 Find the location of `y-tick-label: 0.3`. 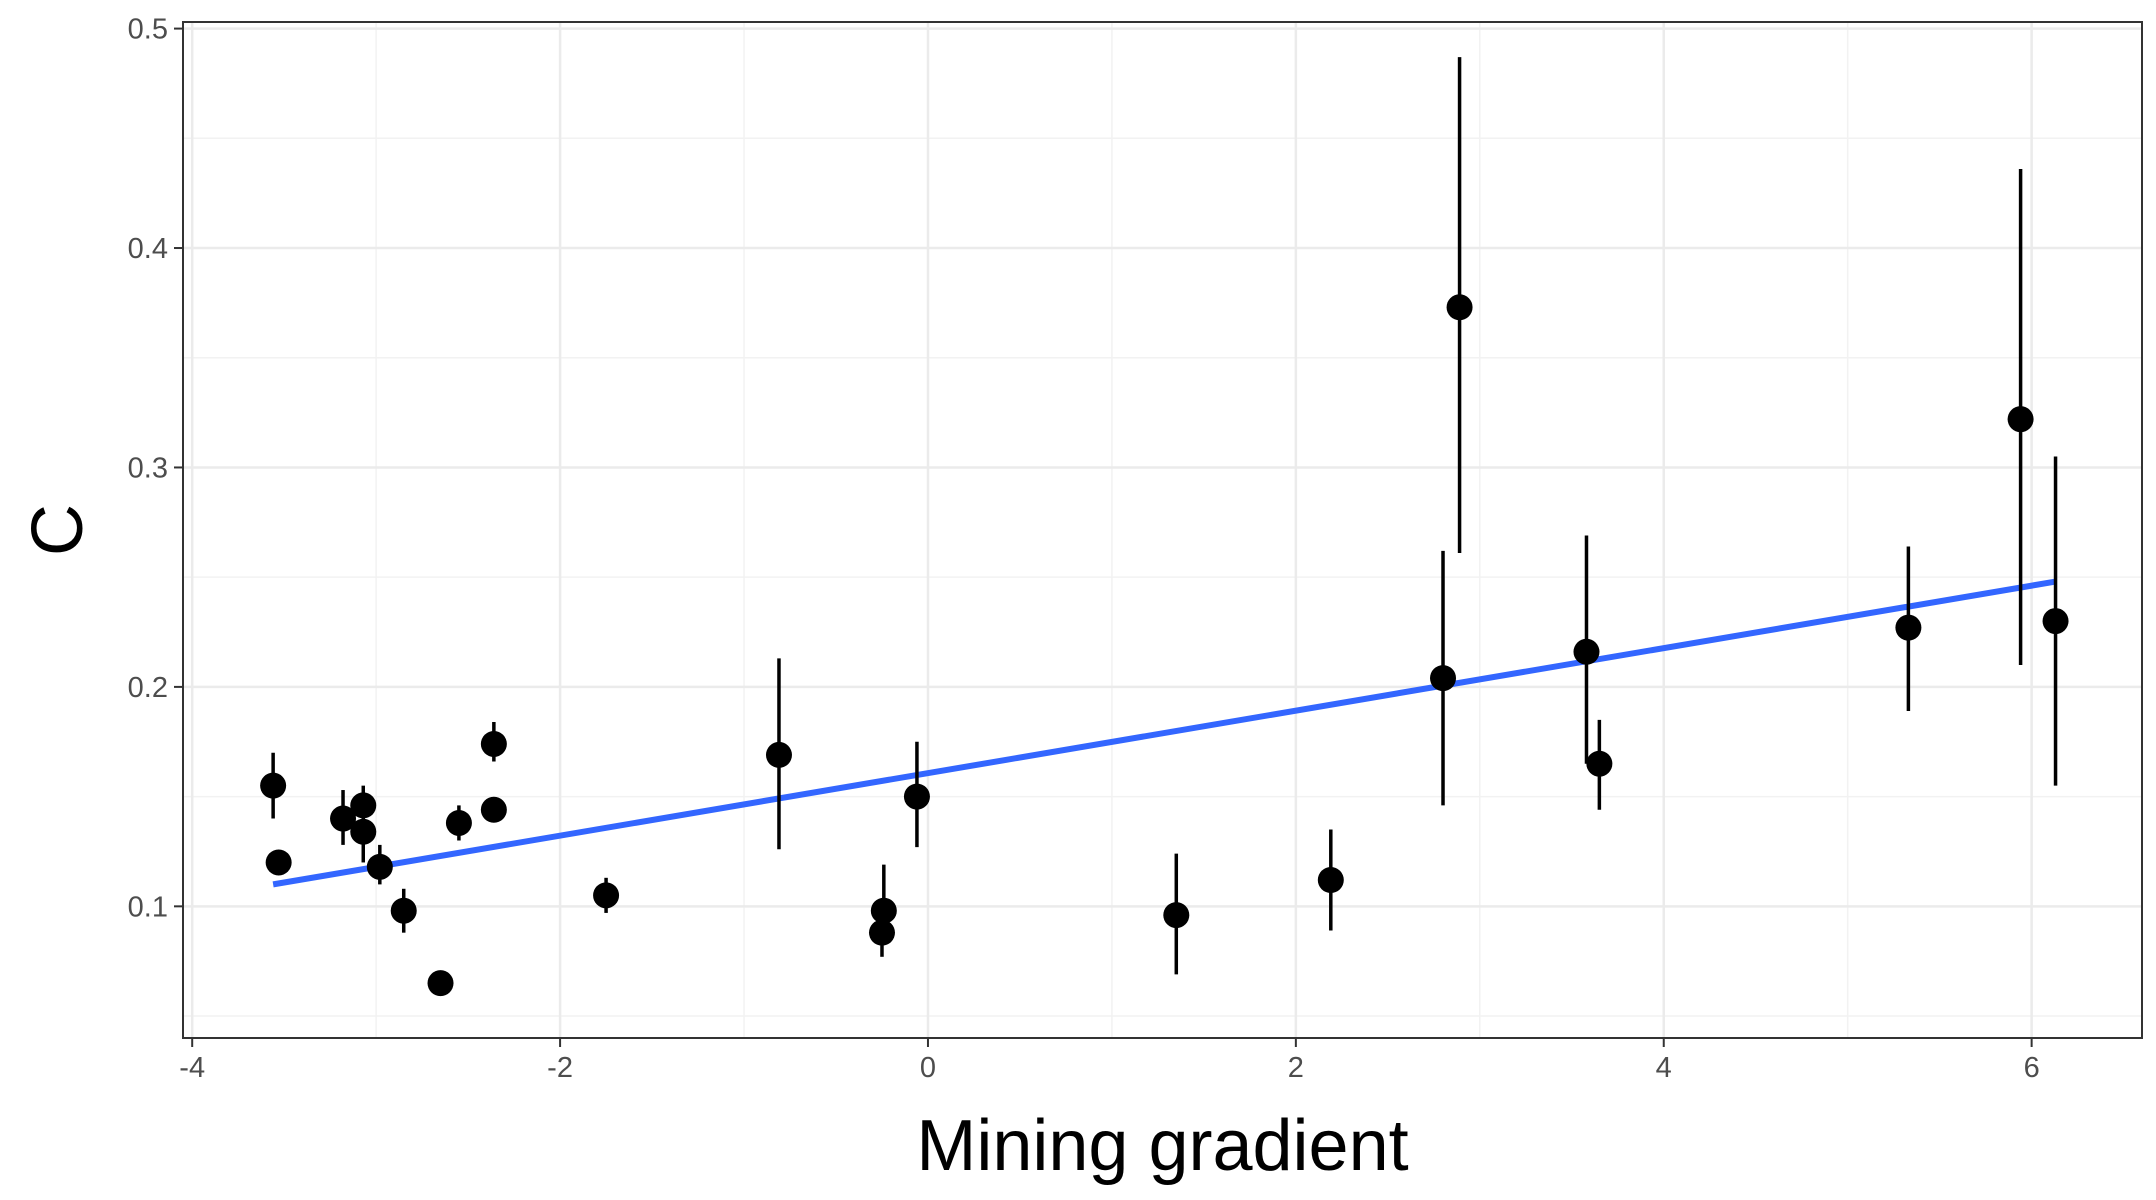

y-tick-label: 0.3 is located at coordinates (148, 468).